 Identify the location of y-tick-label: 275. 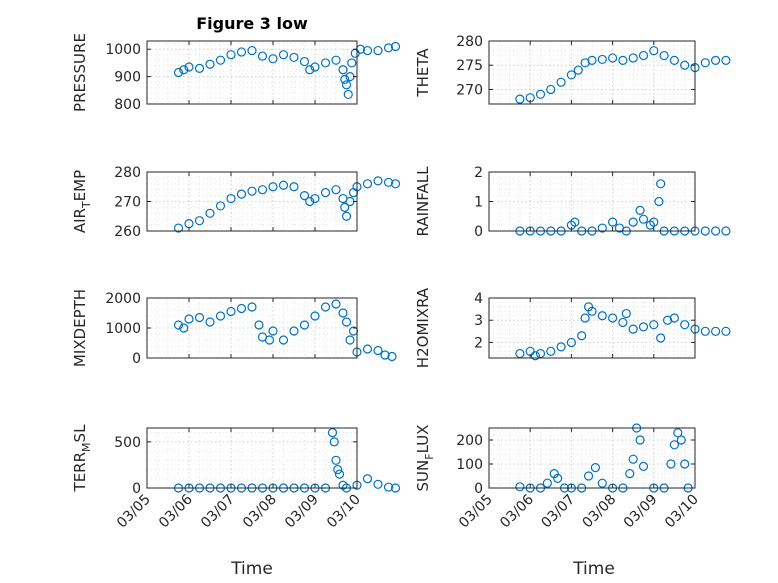
(469, 66).